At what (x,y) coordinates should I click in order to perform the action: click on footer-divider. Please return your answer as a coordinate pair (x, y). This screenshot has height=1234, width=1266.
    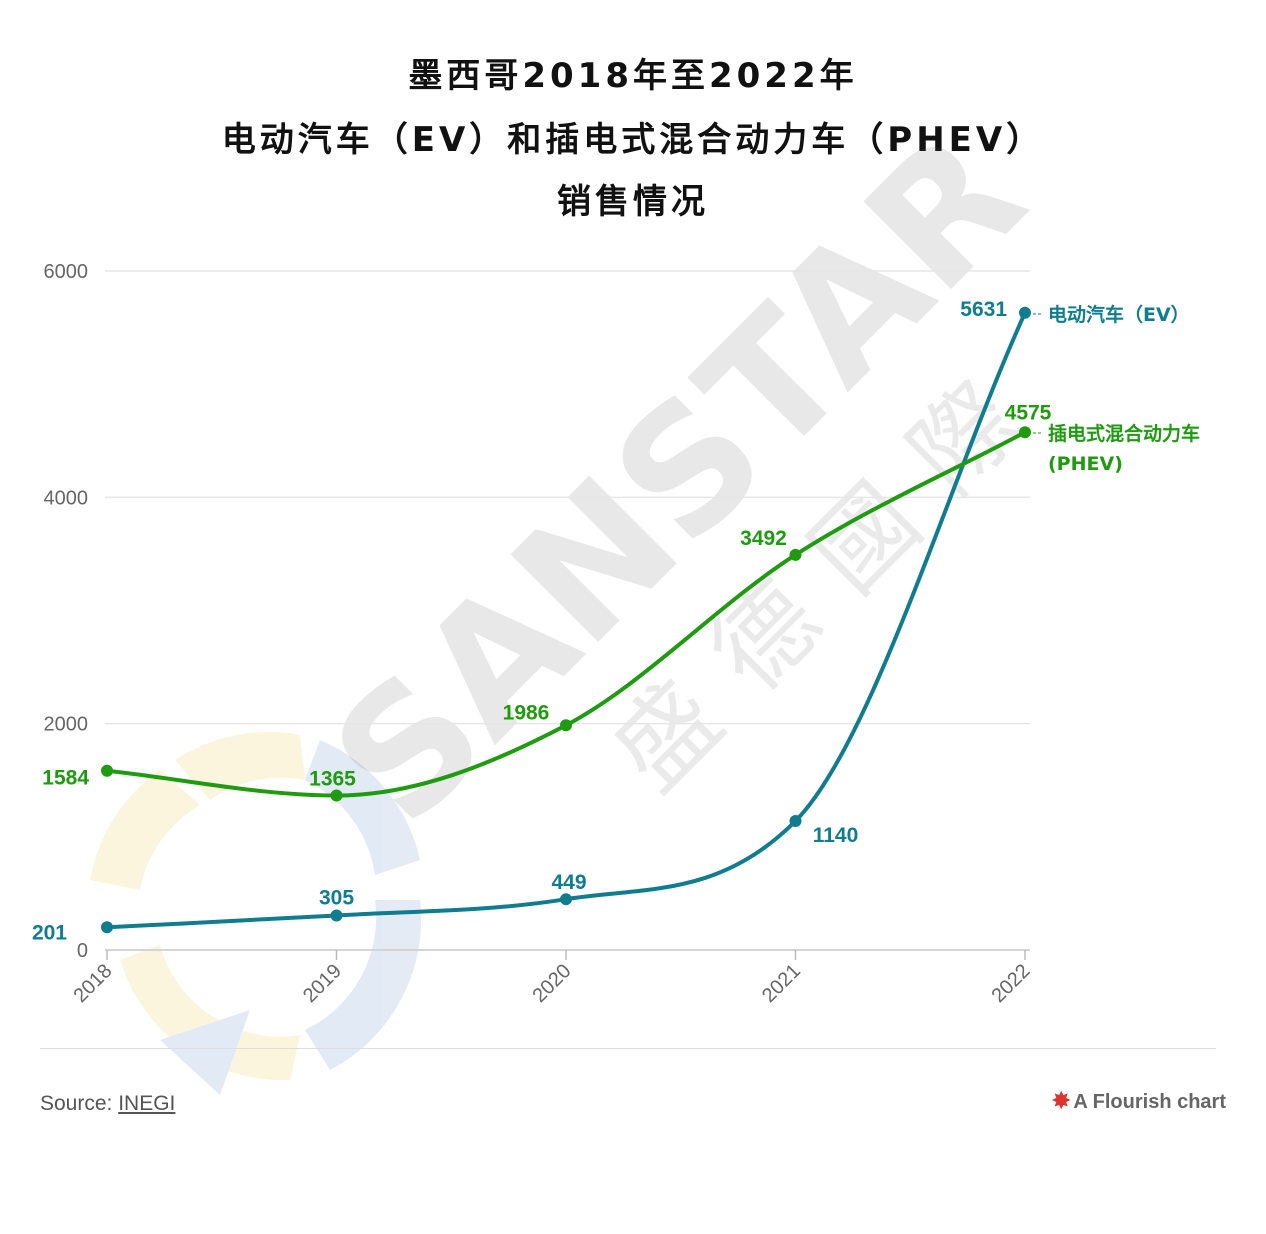
    Looking at the image, I should click on (628, 1048).